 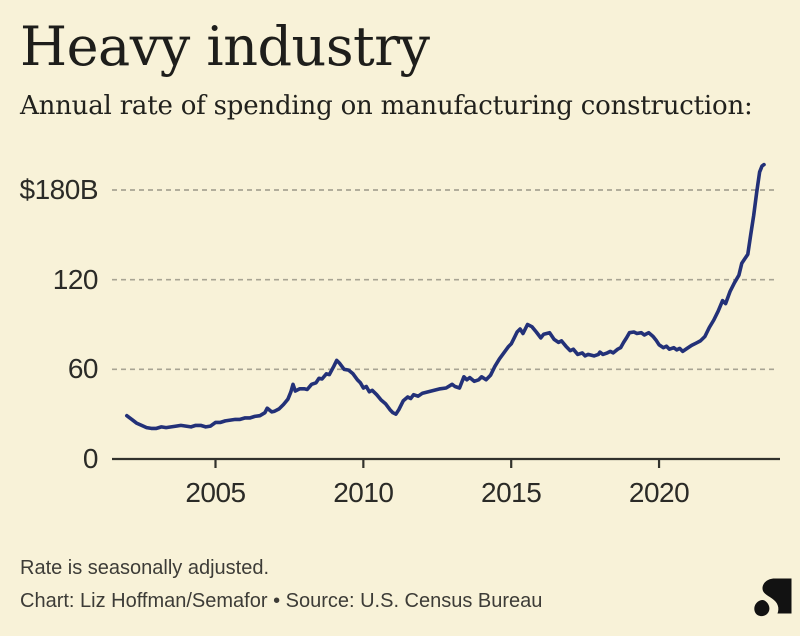 I want to click on y-tick-label-180: $180B, so click(x=59, y=189).